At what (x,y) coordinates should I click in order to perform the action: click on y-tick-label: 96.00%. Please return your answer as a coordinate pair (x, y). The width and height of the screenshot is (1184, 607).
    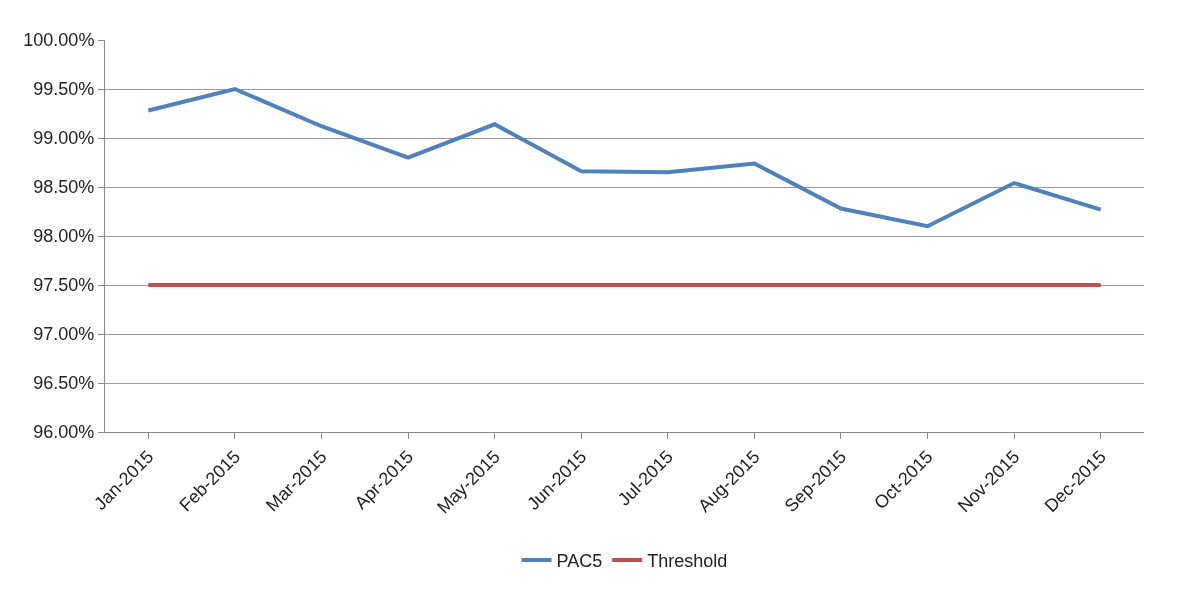
    Looking at the image, I should click on (64, 432).